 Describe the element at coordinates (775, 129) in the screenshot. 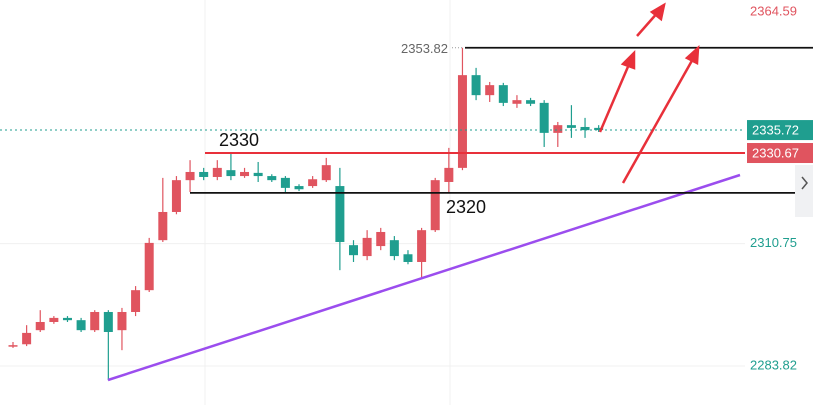

I see `current-price-label: 2335.72` at that location.